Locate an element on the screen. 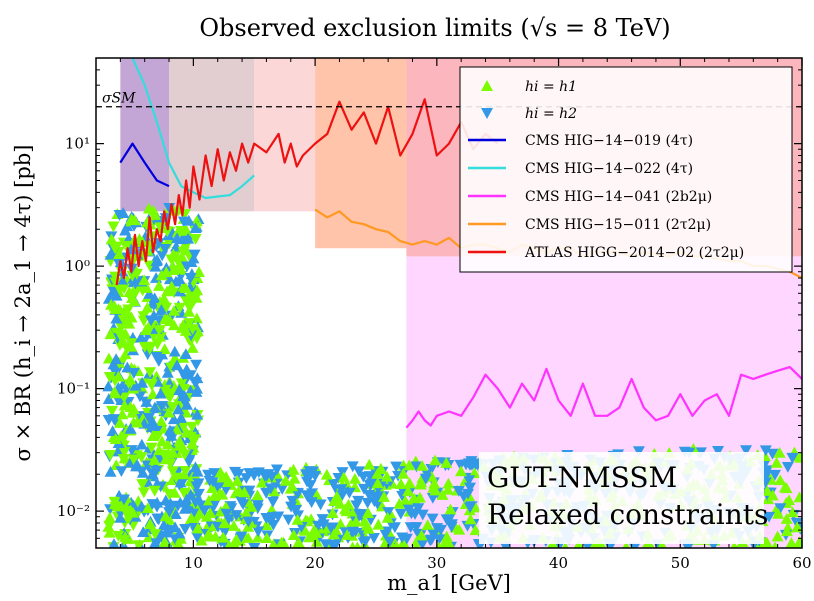  x-tick-label: 30 is located at coordinates (436, 563).